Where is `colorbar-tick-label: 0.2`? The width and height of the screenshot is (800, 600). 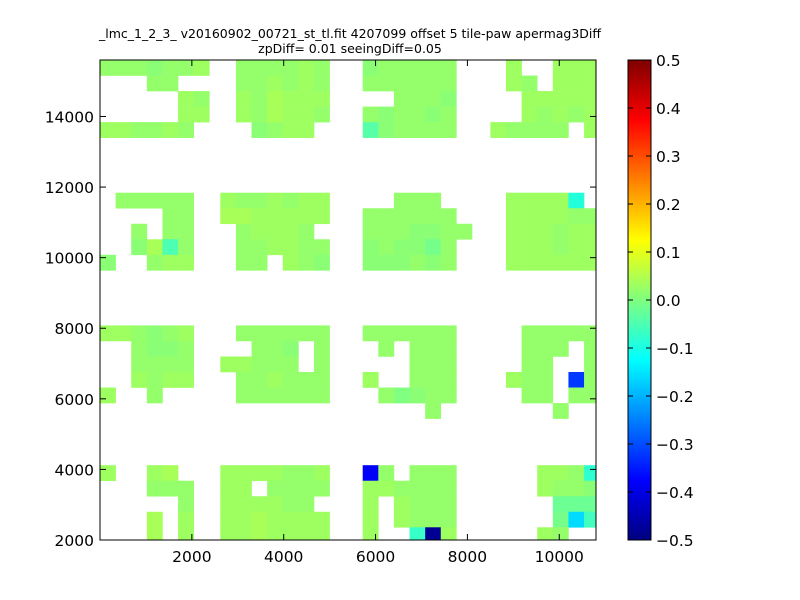
colorbar-tick-label: 0.2 is located at coordinates (668, 205).